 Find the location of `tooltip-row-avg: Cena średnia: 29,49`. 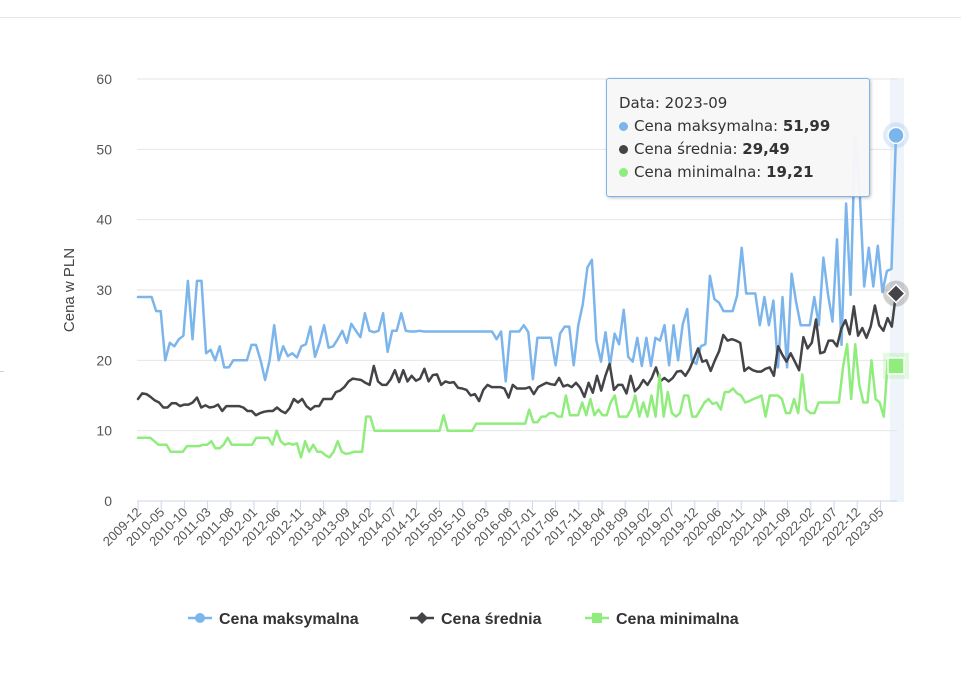

tooltip-row-avg: Cena średnia: 29,49 is located at coordinates (738, 149).